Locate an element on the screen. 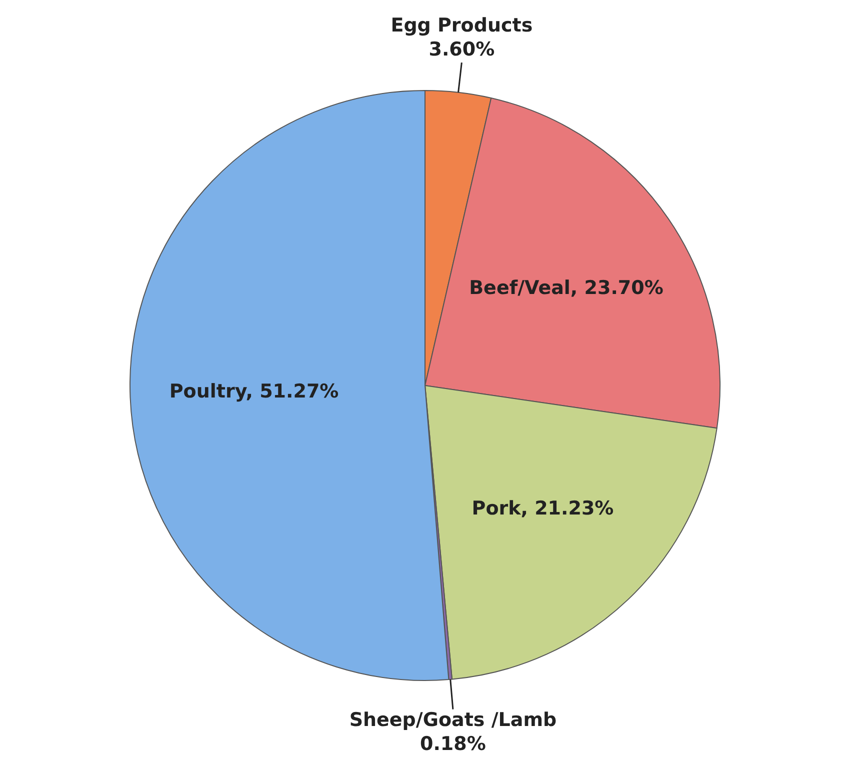 This screenshot has height=771, width=850. data-label: 3.60% is located at coordinates (461, 49).